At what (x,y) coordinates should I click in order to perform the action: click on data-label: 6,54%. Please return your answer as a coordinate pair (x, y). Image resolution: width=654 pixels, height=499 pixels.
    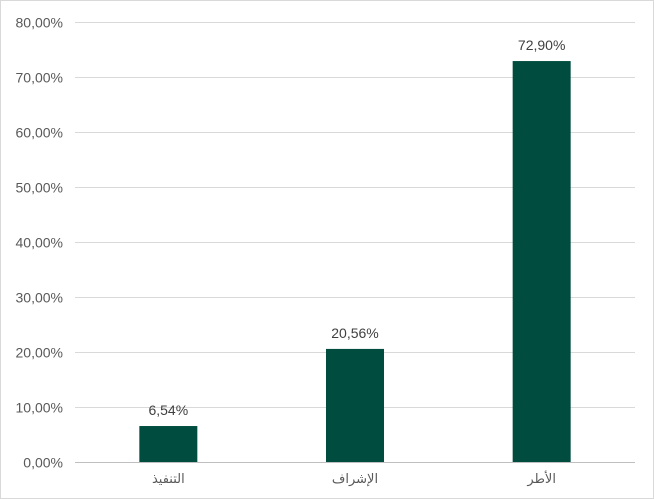
    Looking at the image, I should click on (168, 410).